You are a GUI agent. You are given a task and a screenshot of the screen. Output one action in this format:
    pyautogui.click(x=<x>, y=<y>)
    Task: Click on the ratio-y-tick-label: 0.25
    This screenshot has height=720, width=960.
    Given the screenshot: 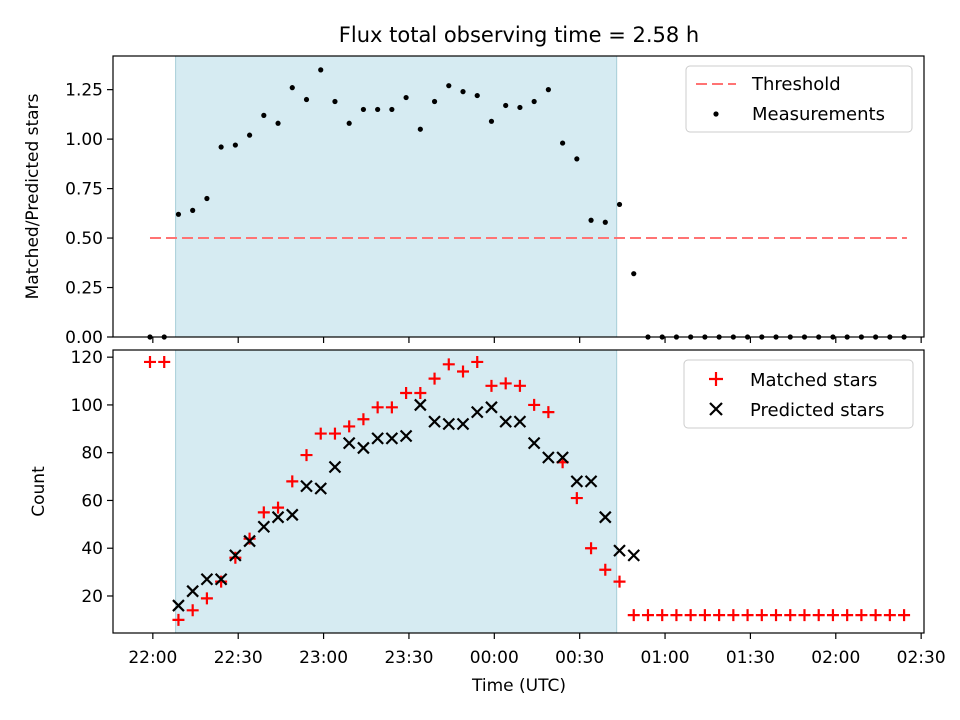 What is the action you would take?
    pyautogui.click(x=84, y=289)
    